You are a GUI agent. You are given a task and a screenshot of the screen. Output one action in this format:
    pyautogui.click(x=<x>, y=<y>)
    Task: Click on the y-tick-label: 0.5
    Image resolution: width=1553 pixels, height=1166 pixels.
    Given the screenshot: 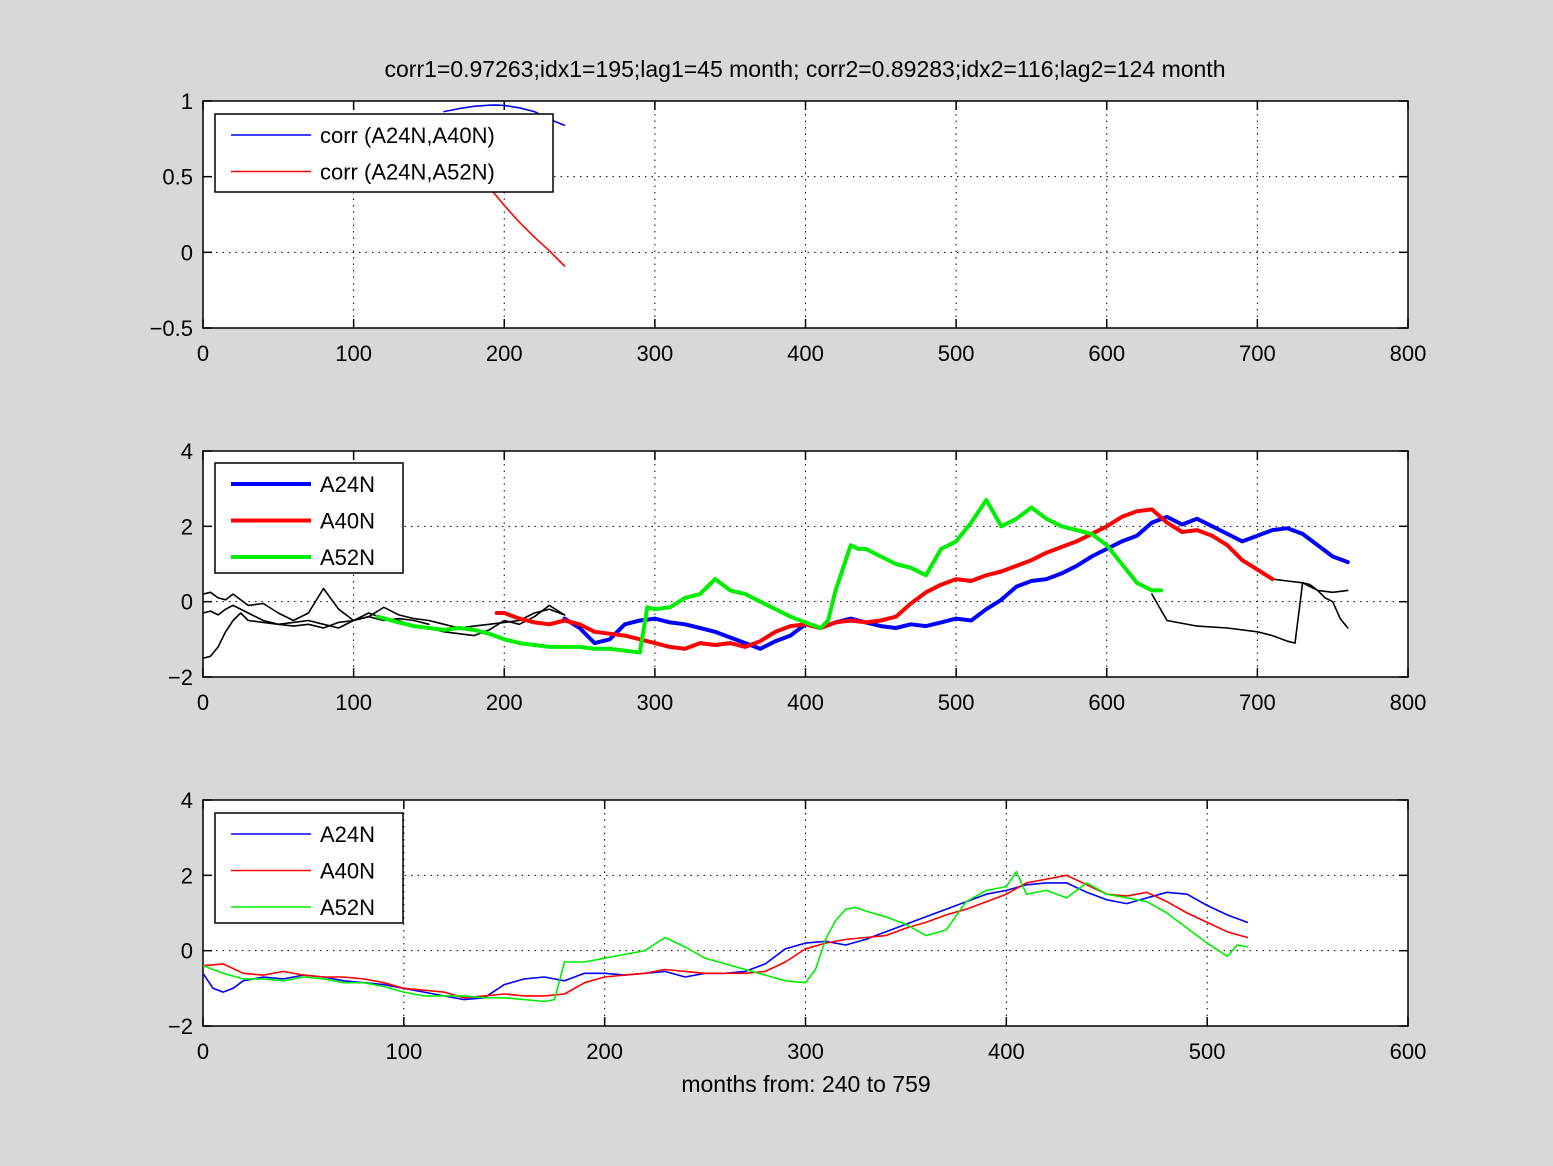 What is the action you would take?
    pyautogui.click(x=177, y=177)
    